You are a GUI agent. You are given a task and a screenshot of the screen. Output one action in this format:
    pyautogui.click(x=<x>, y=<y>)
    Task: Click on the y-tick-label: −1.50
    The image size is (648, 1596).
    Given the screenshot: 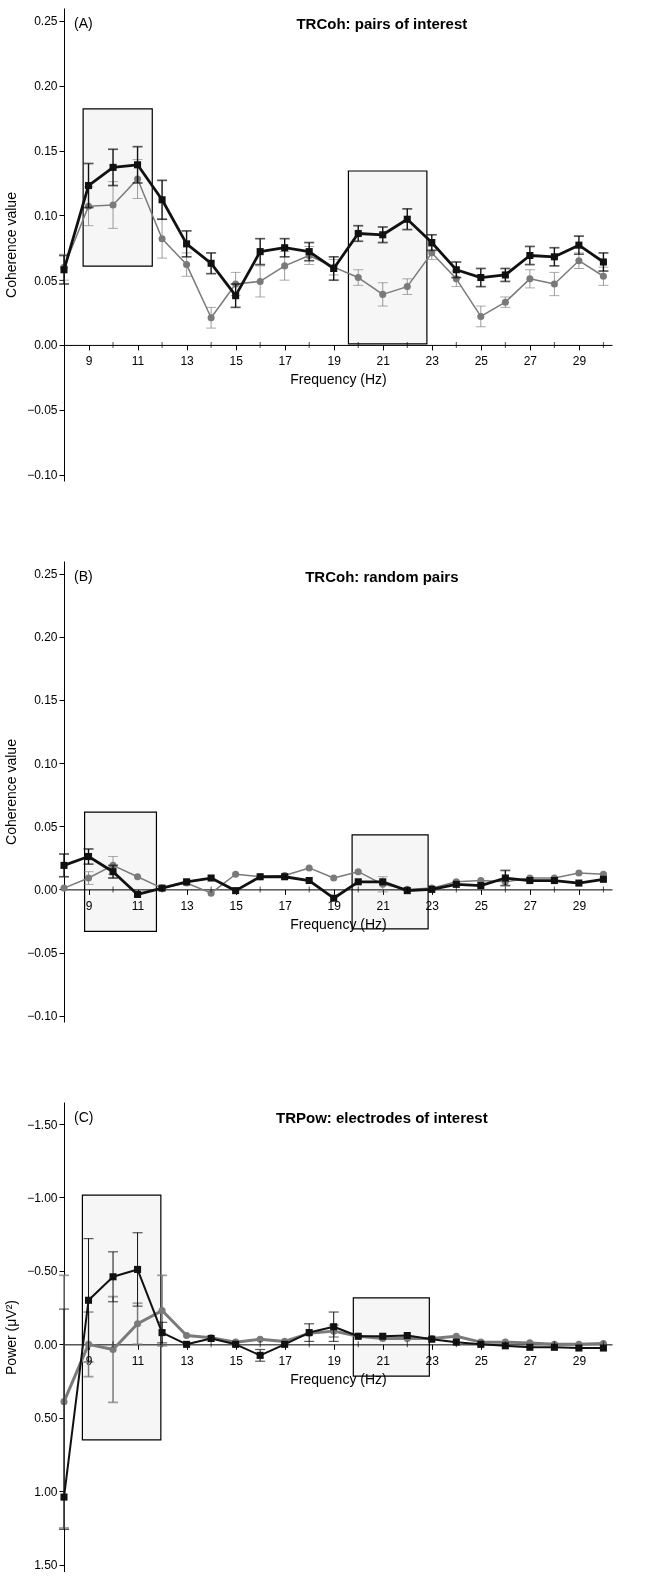 What is the action you would take?
    pyautogui.click(x=42, y=1124)
    